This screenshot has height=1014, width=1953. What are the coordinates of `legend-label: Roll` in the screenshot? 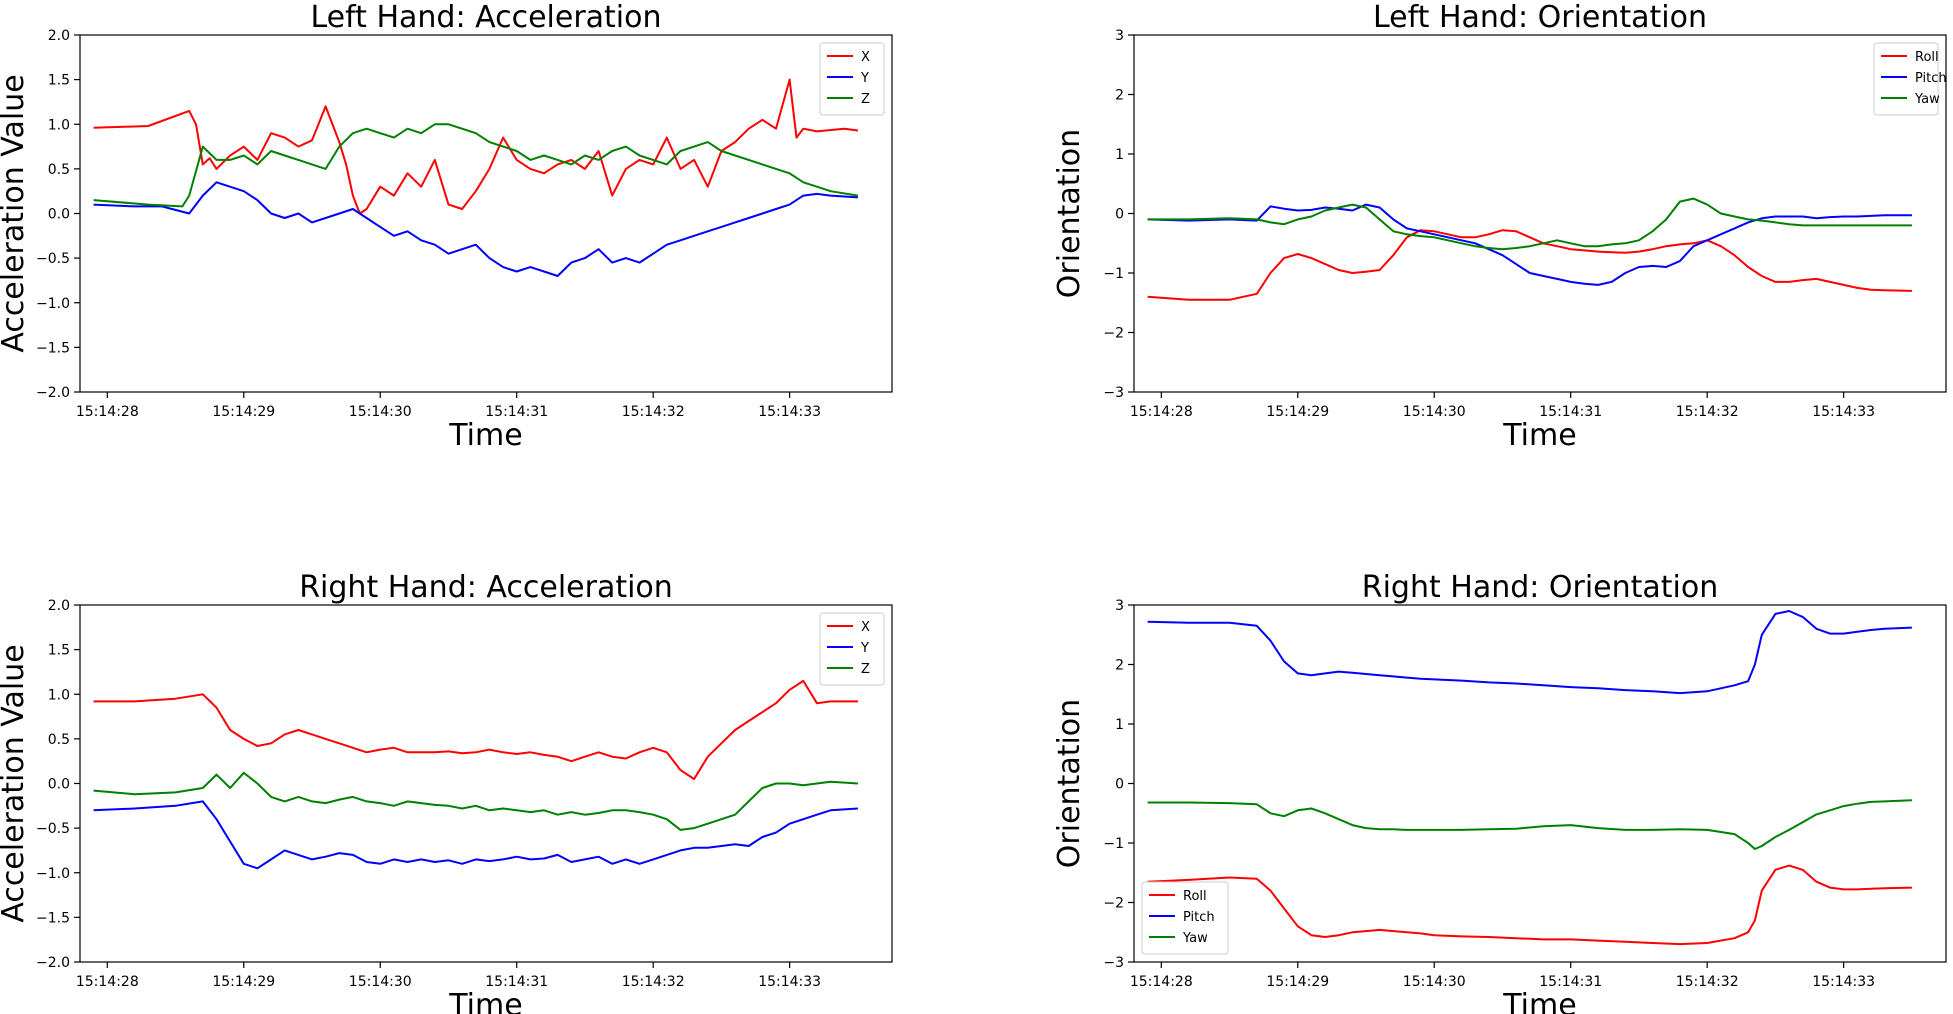 It's located at (1927, 57).